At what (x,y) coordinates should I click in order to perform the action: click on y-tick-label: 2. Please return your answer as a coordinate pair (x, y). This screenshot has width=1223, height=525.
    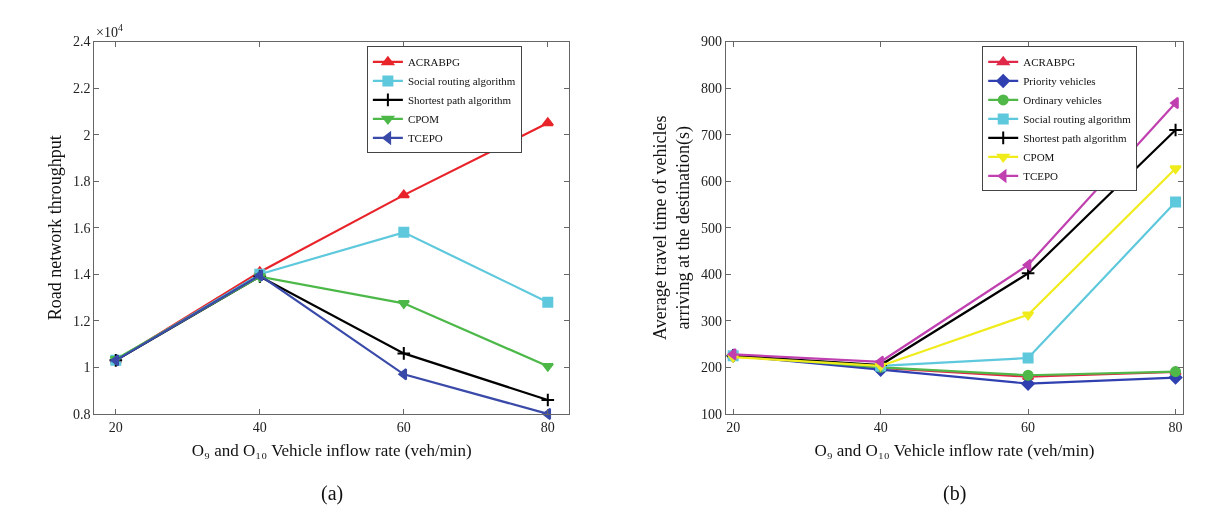
    Looking at the image, I should click on (87, 135).